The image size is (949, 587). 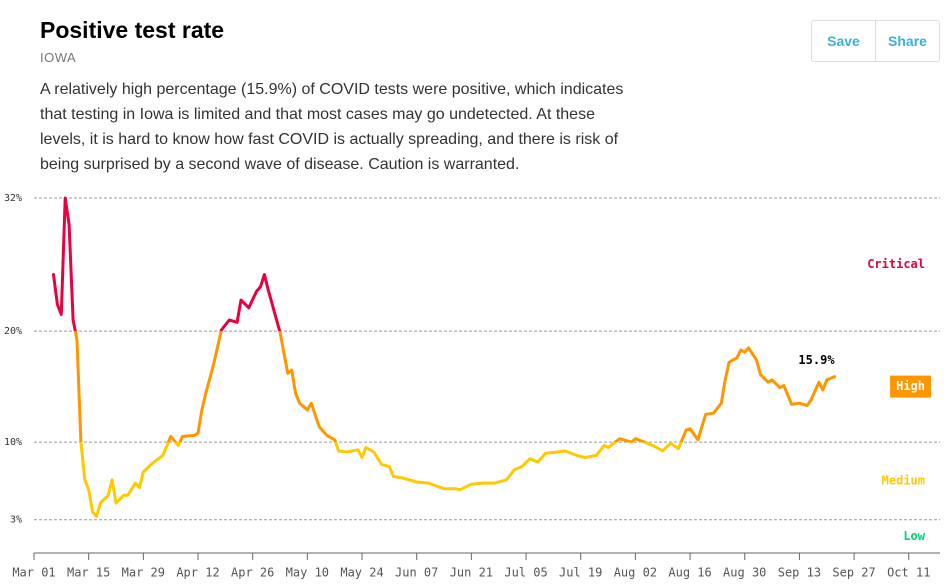 What do you see at coordinates (88, 573) in the screenshot?
I see `x-tick-label: Mar 15` at bounding box center [88, 573].